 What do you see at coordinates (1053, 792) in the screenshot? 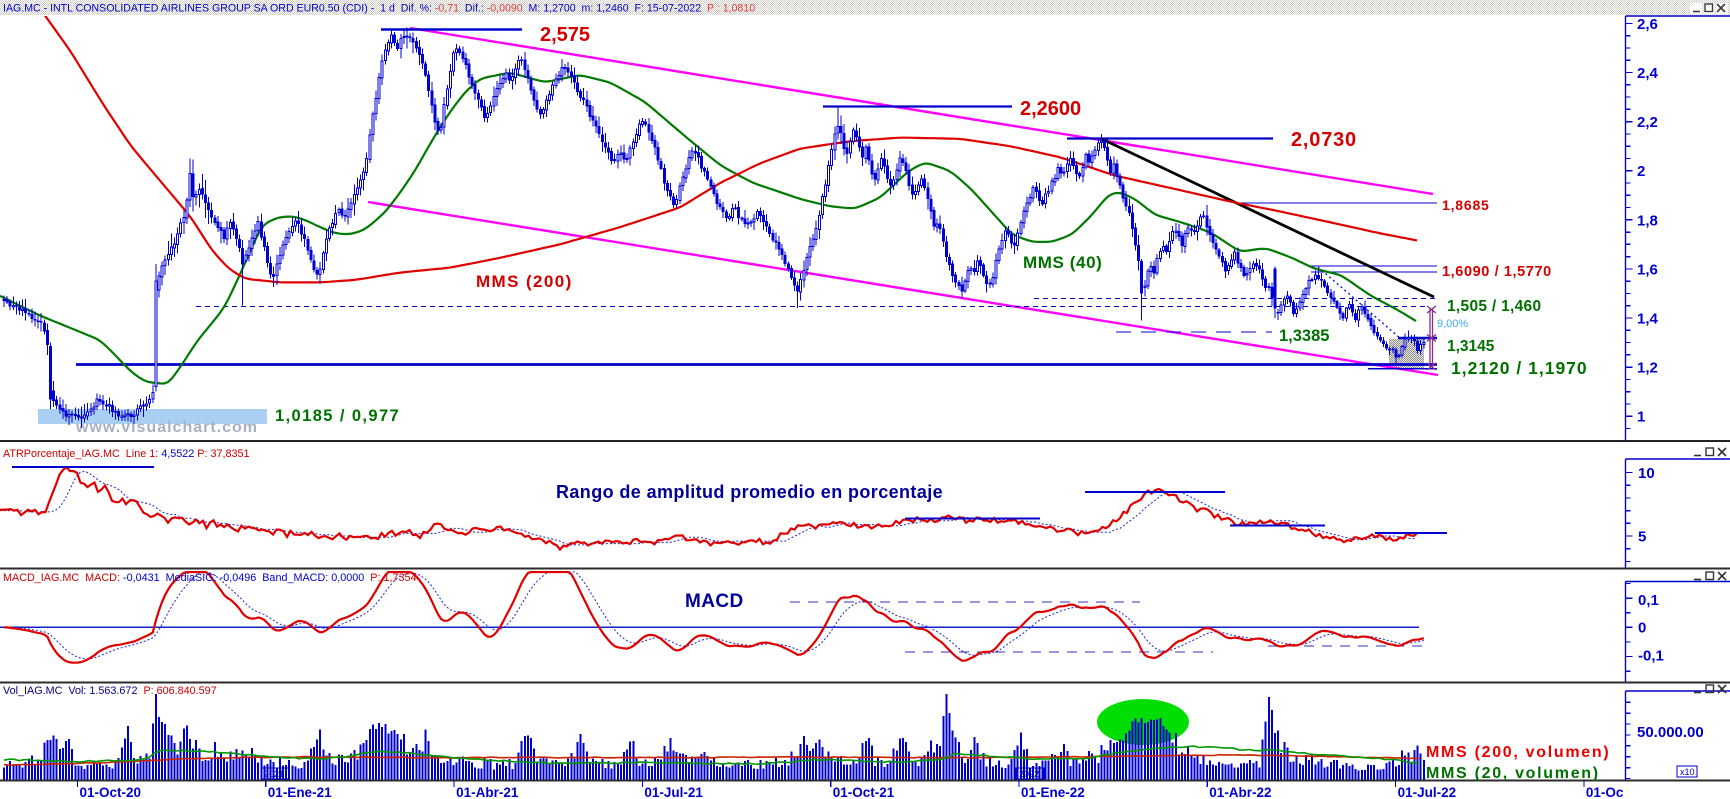
I see `svg-text: 01-Ene-22` at bounding box center [1053, 792].